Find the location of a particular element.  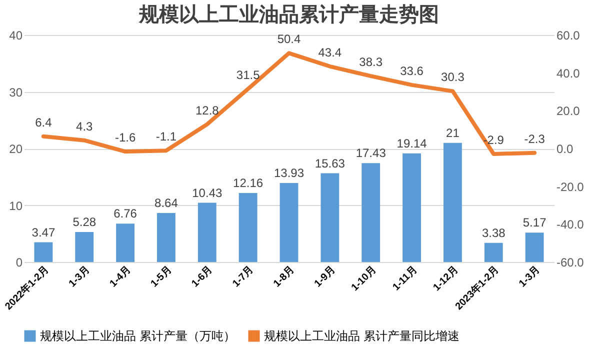

data-label: 38.3 is located at coordinates (371, 62).